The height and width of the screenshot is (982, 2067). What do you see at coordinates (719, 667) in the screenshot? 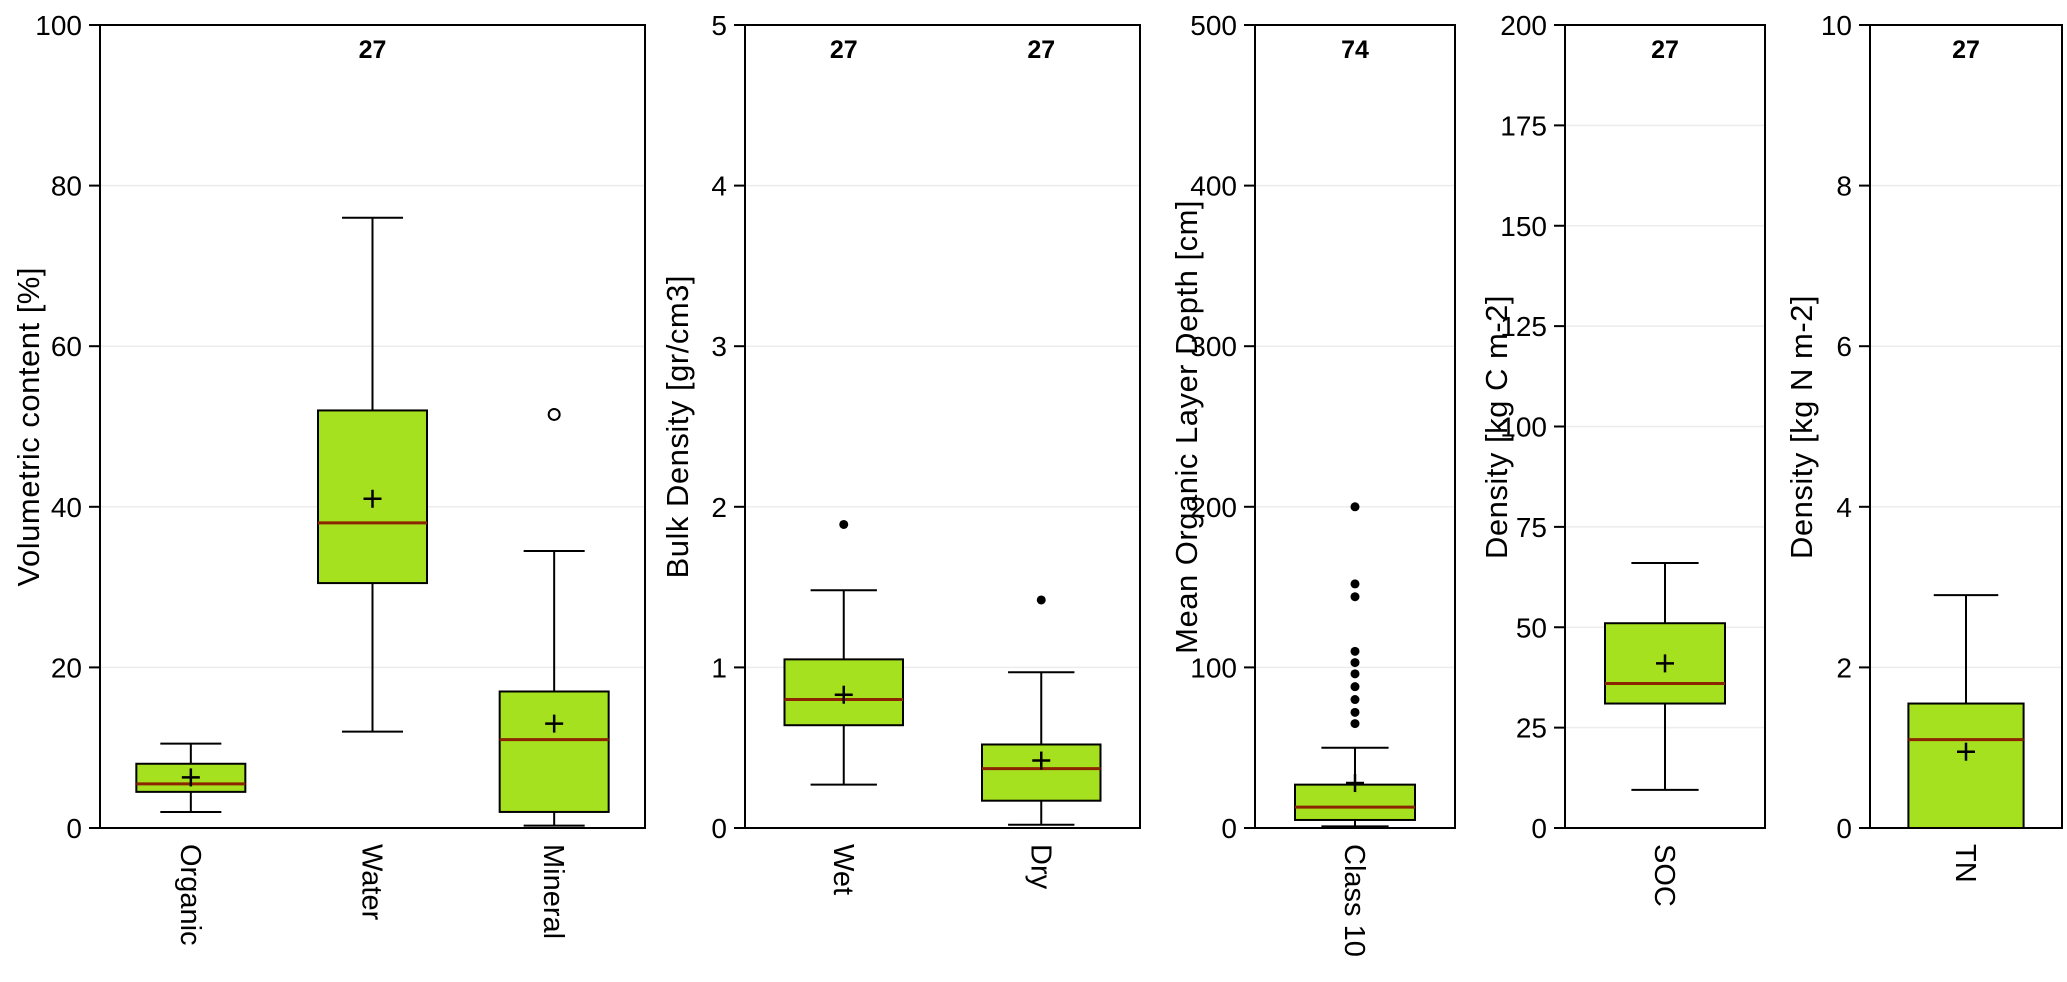
I see `y-tick-label: 1` at bounding box center [719, 667].